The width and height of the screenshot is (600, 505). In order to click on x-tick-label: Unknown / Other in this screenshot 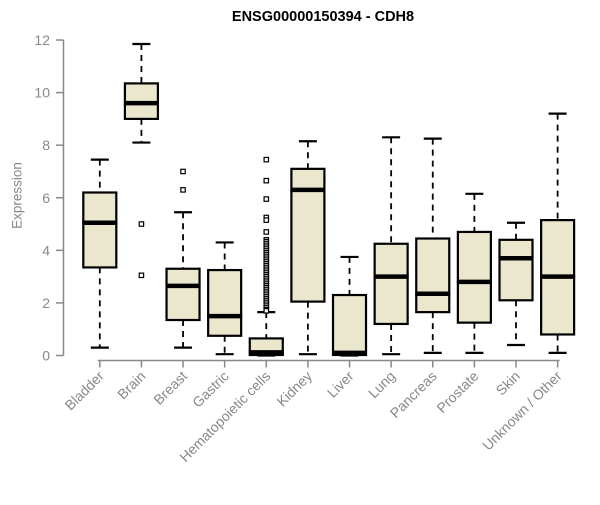, I will do `click(522, 411)`.